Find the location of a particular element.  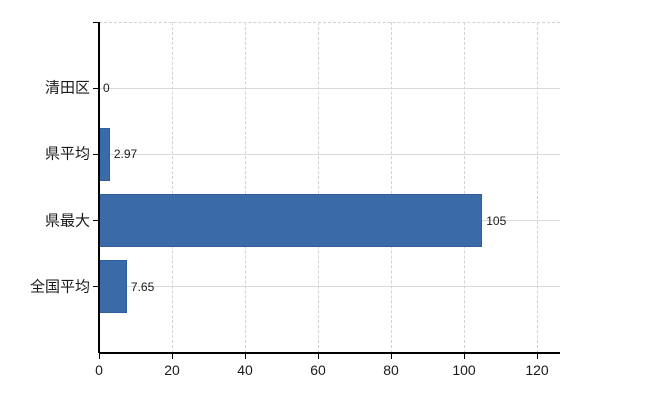

x-tick-label: 80 is located at coordinates (391, 370).